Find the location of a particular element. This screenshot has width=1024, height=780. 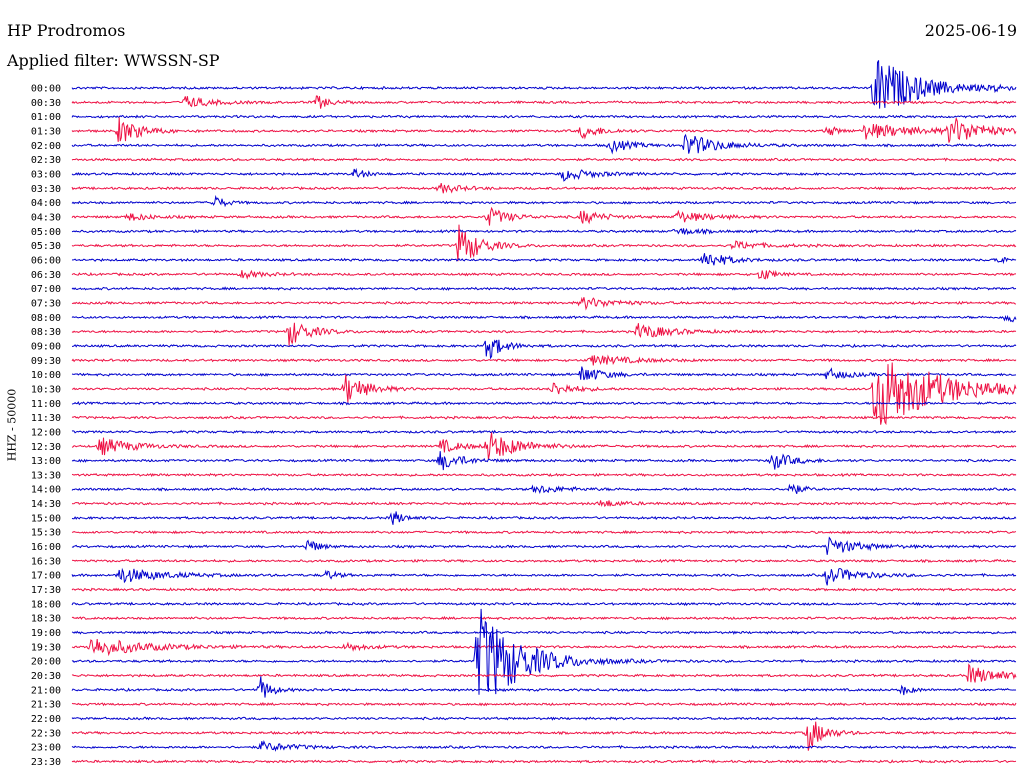

station-title: HP Prodromos is located at coordinates (66, 30).